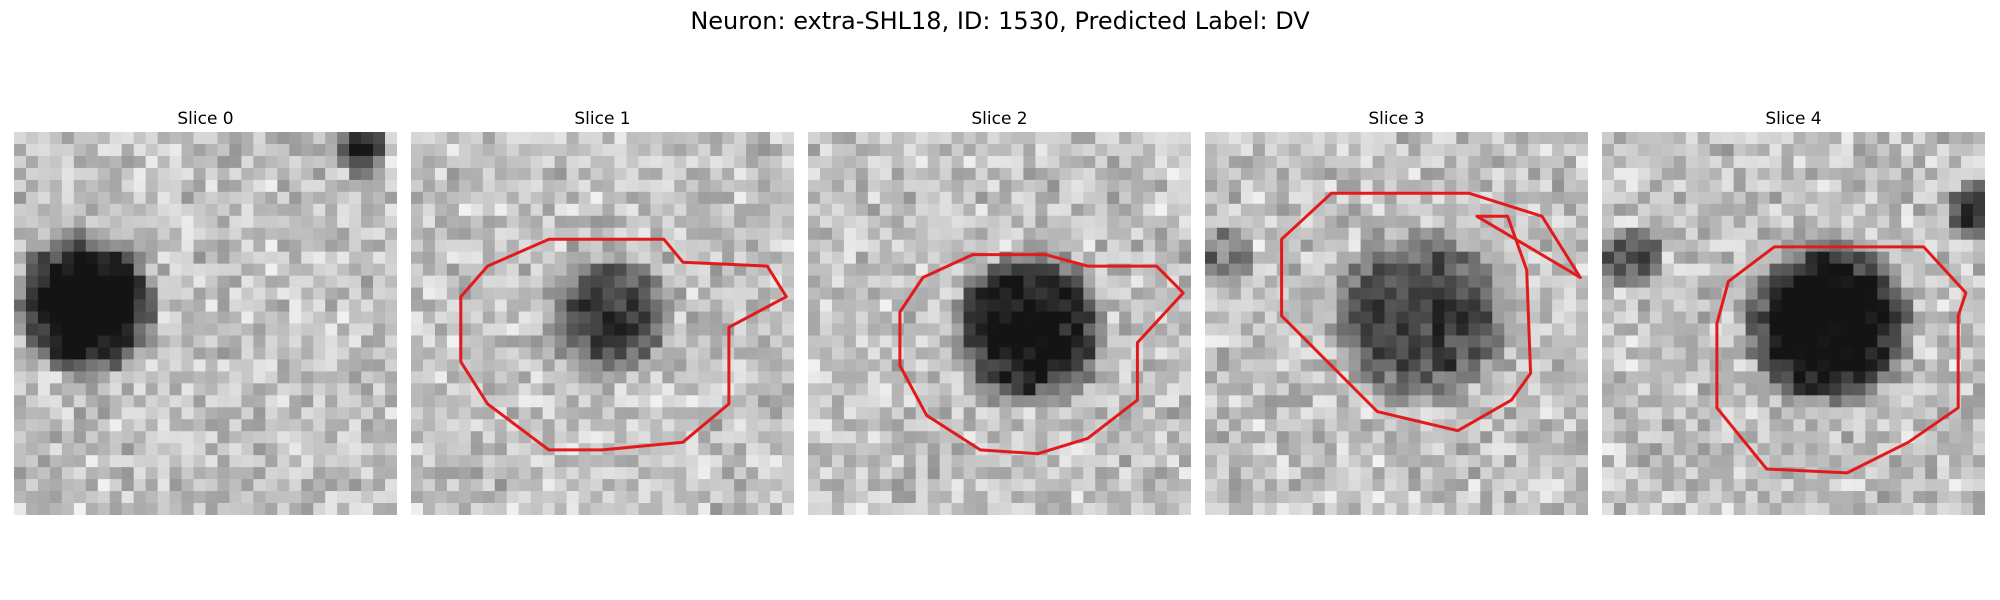 The height and width of the screenshot is (600, 2000). I want to click on slice-panel-2: Slice 2, so click(999, 311).